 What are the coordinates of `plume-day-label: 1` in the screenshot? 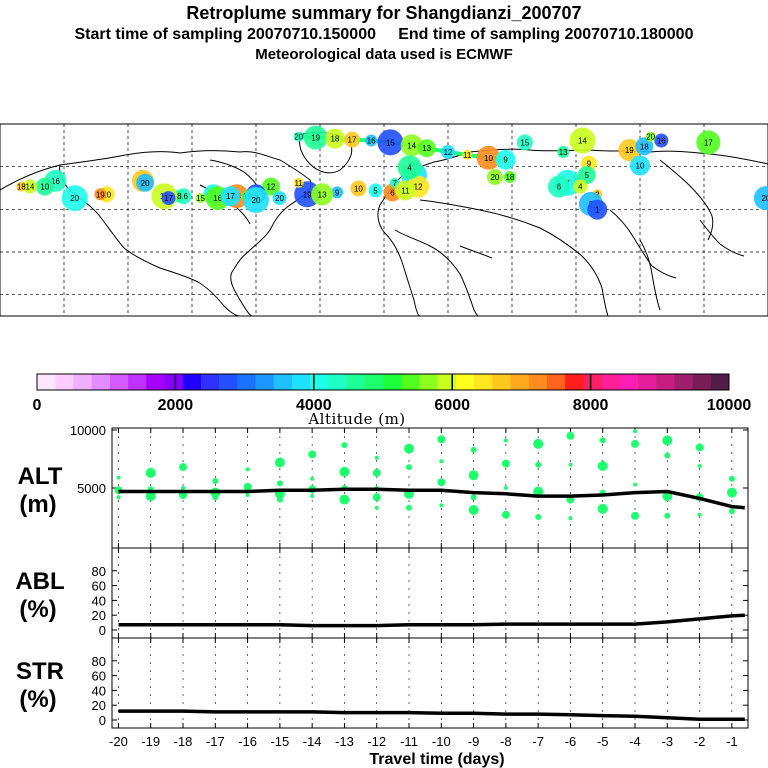 It's located at (597, 210).